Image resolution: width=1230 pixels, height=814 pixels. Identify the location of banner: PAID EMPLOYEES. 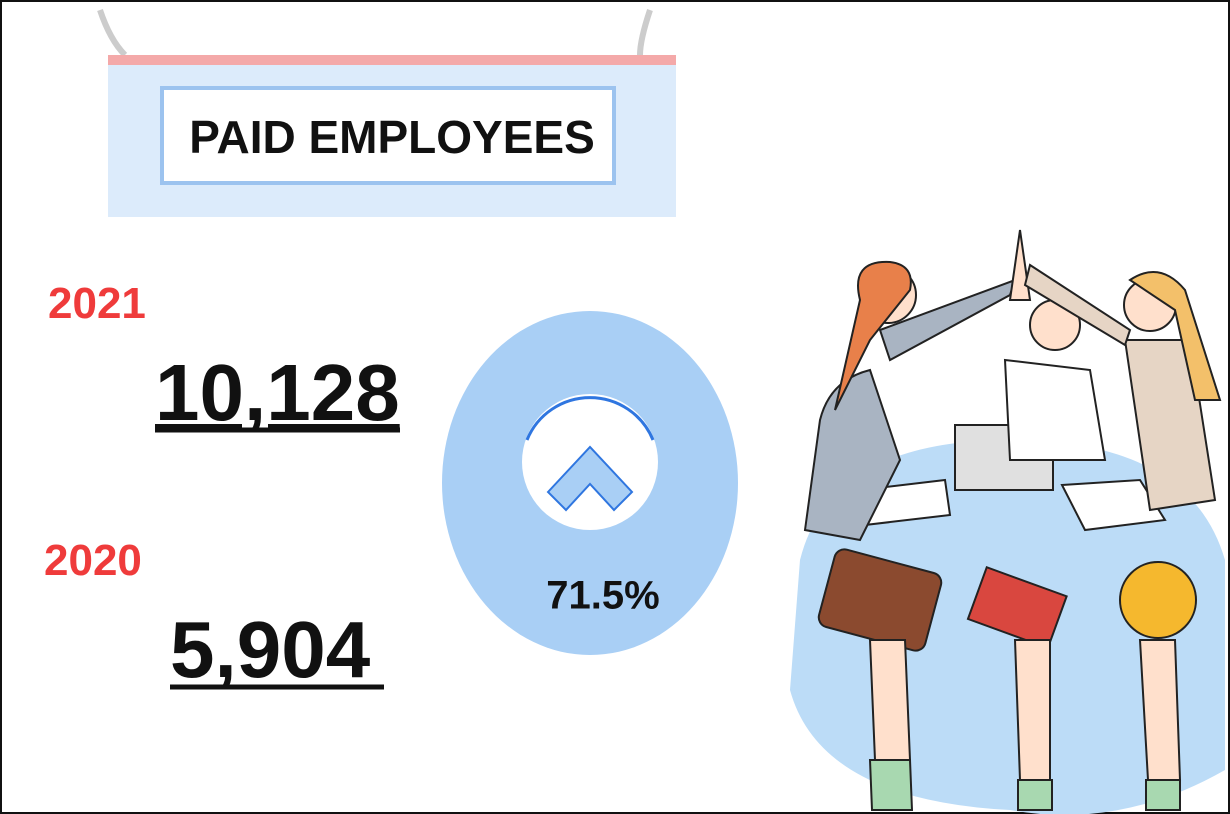
(386, 113).